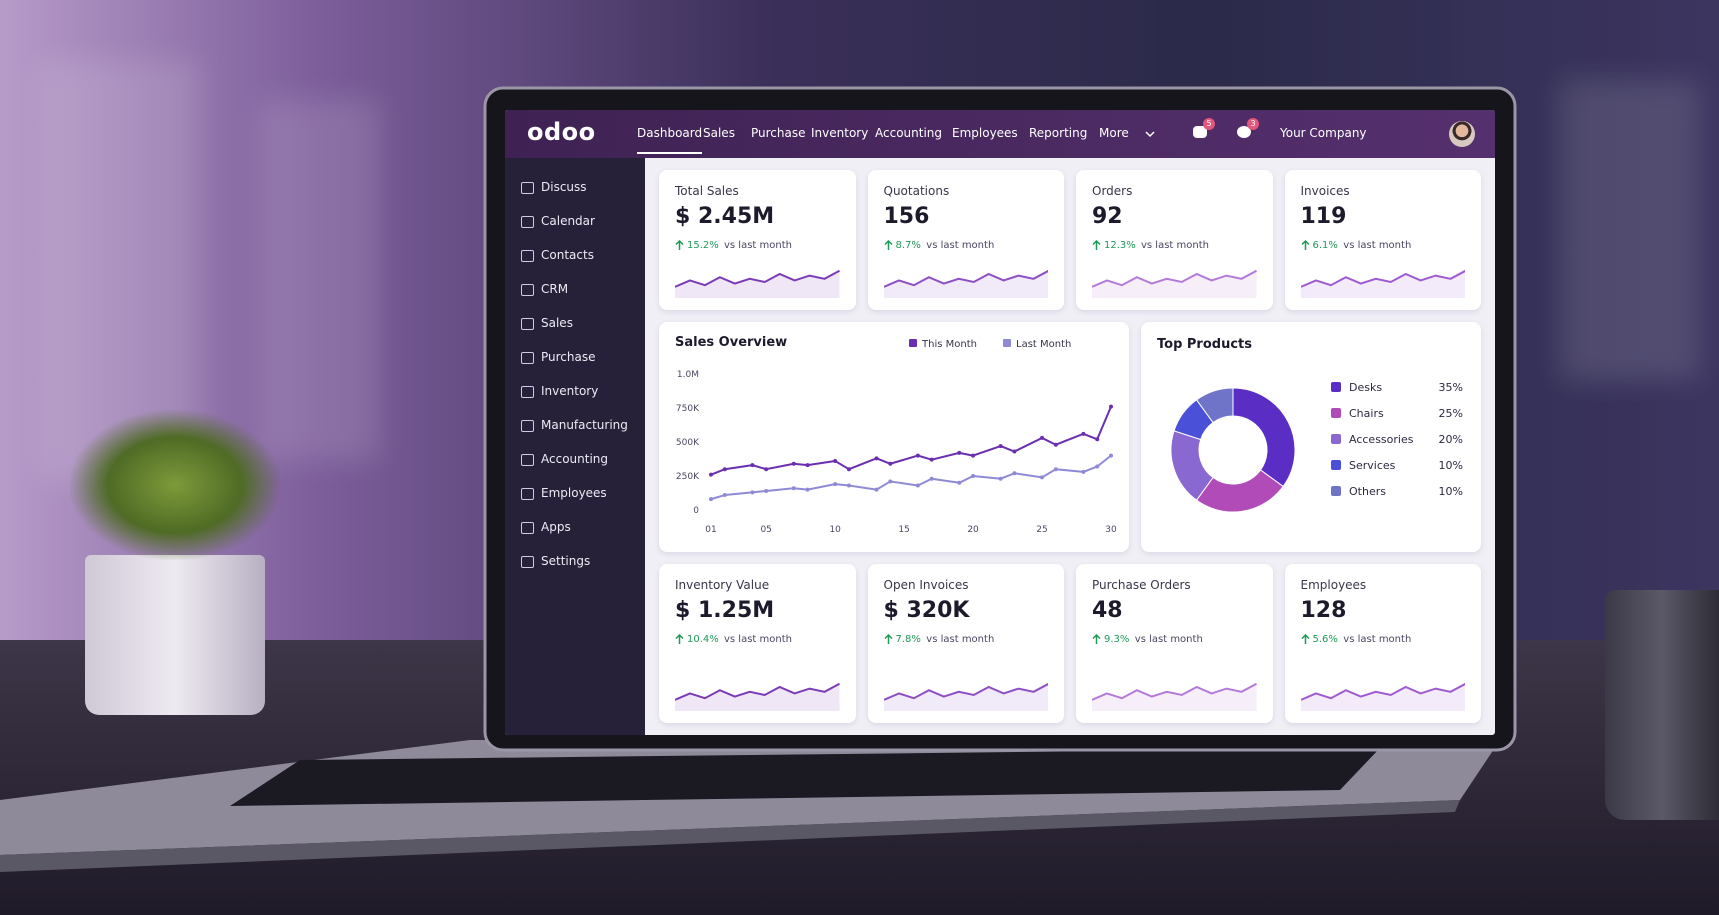  I want to click on nav-item: Reporting, so click(1058, 133).